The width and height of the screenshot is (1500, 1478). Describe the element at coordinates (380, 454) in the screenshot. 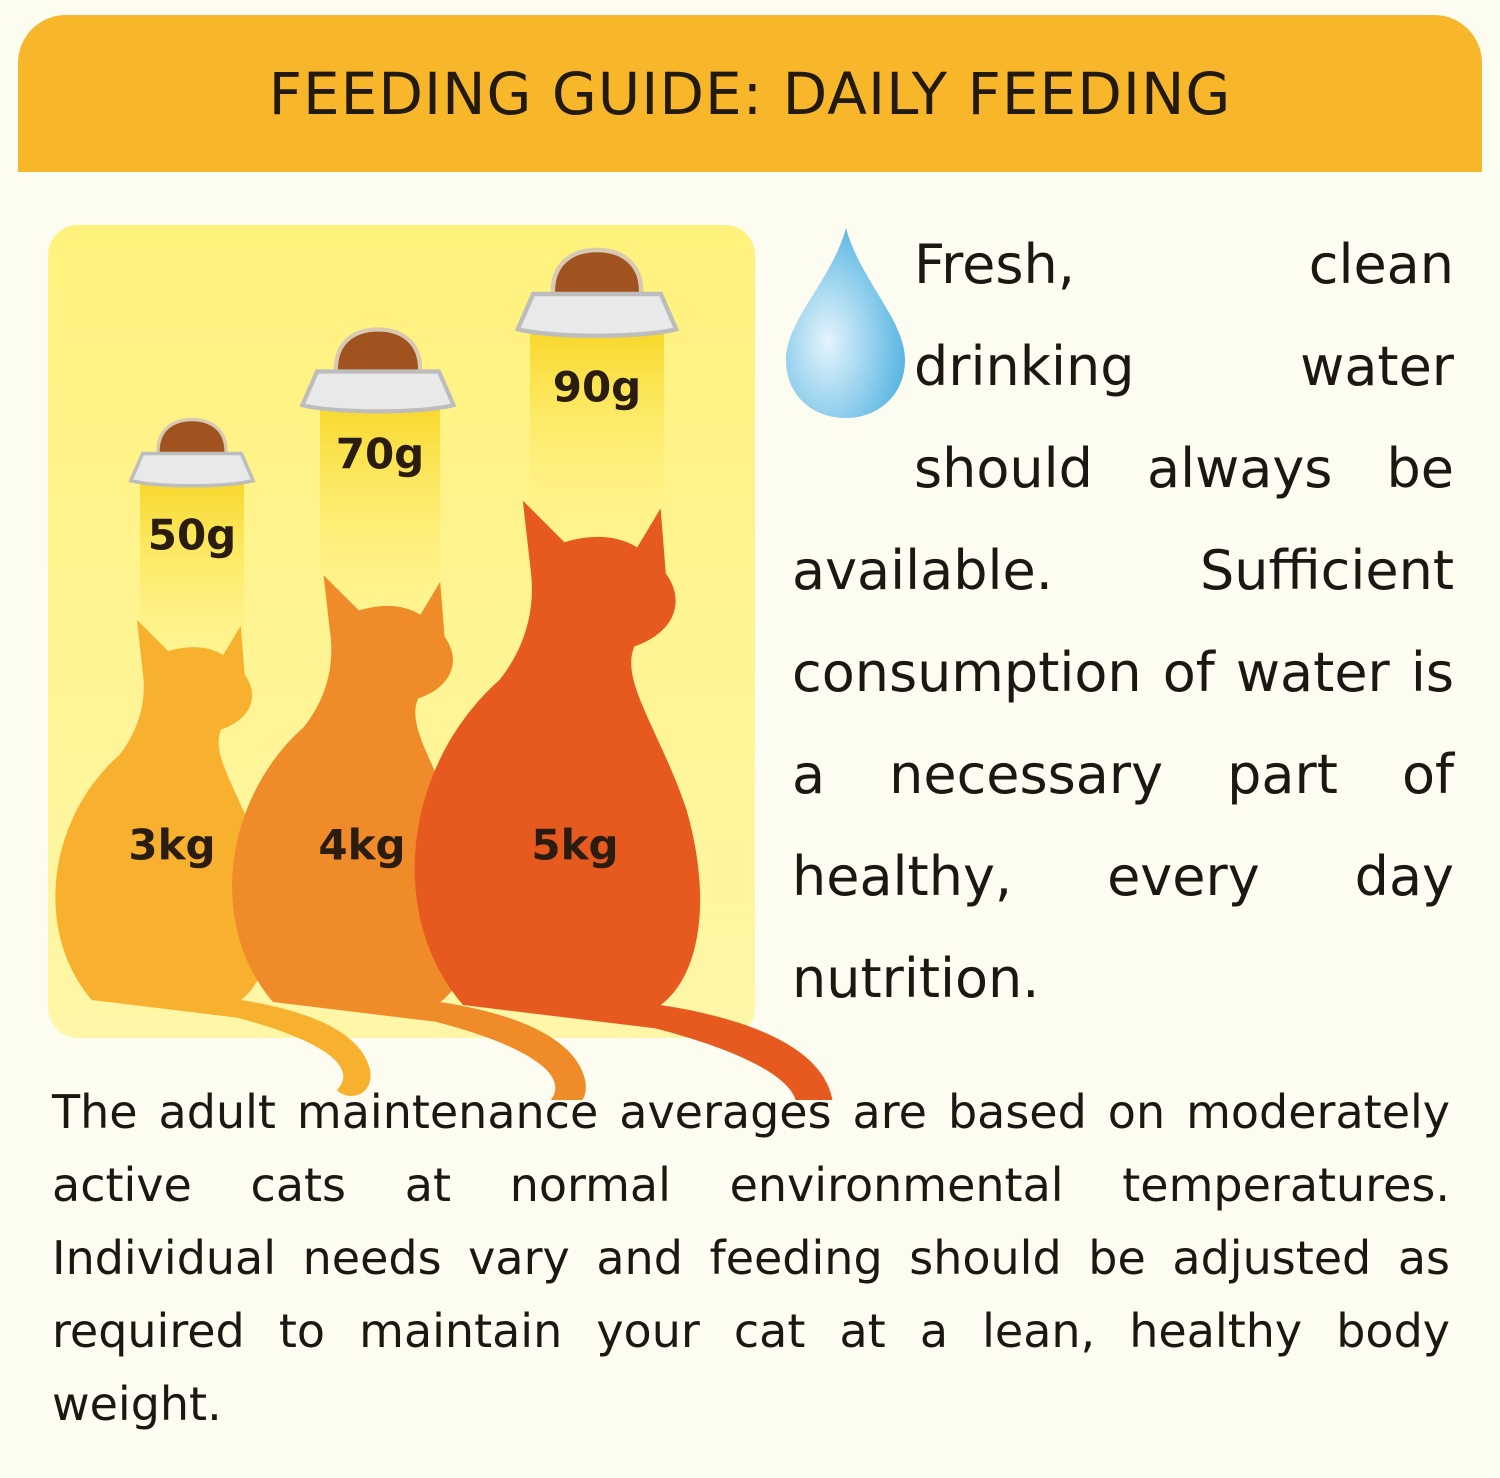

I see `amount-label: 70g` at that location.